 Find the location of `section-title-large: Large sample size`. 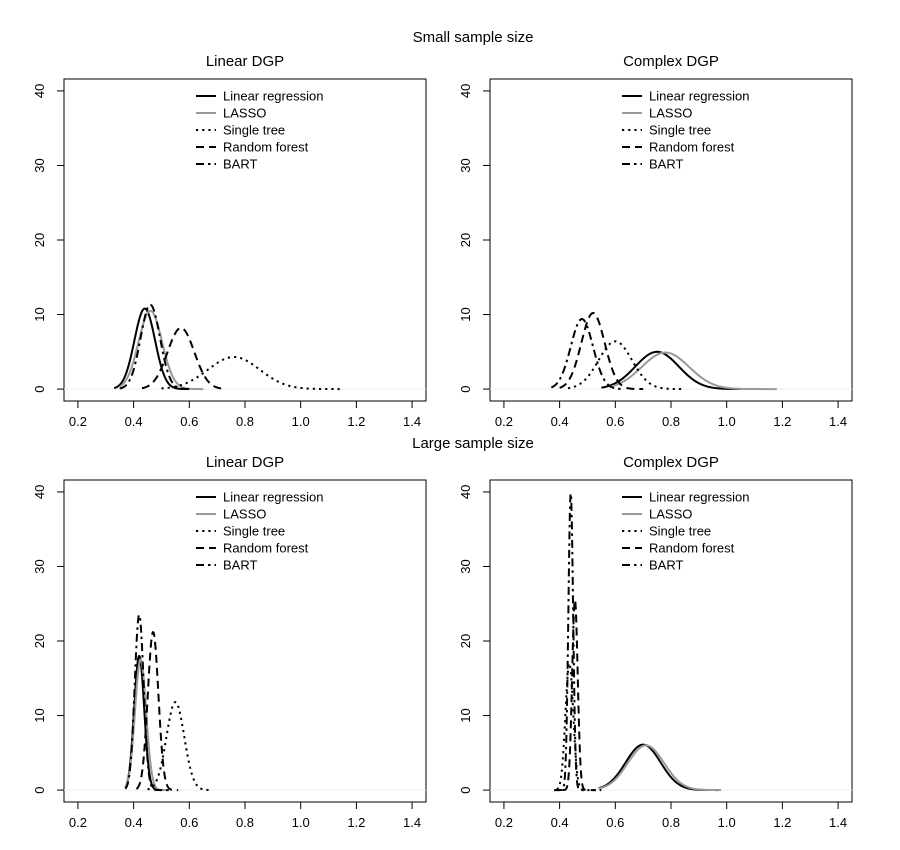

section-title-large: Large sample size is located at coordinates (473, 443).